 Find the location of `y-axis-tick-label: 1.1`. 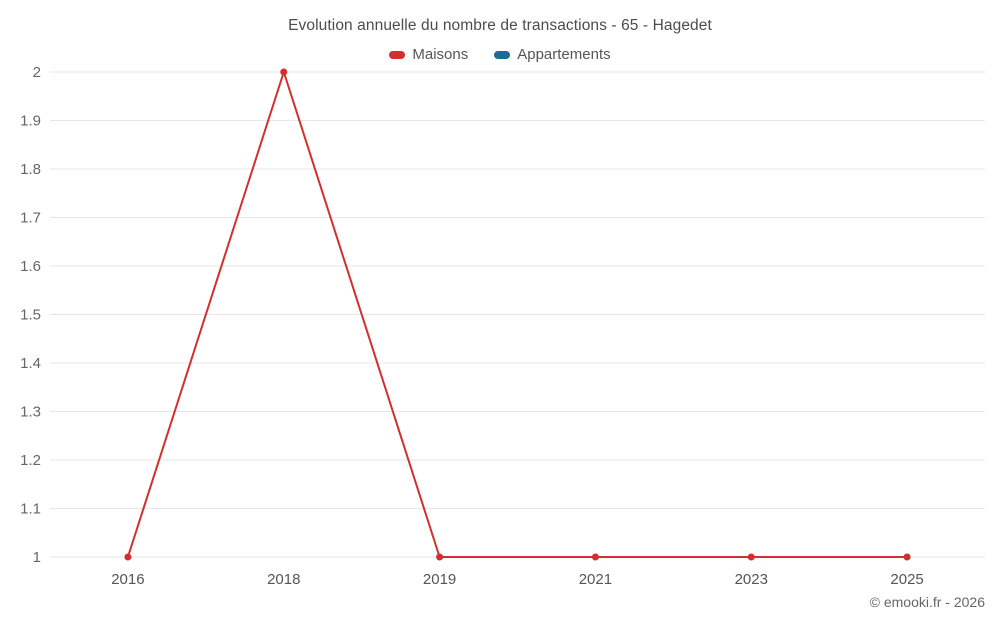

y-axis-tick-label: 1.1 is located at coordinates (30, 509).